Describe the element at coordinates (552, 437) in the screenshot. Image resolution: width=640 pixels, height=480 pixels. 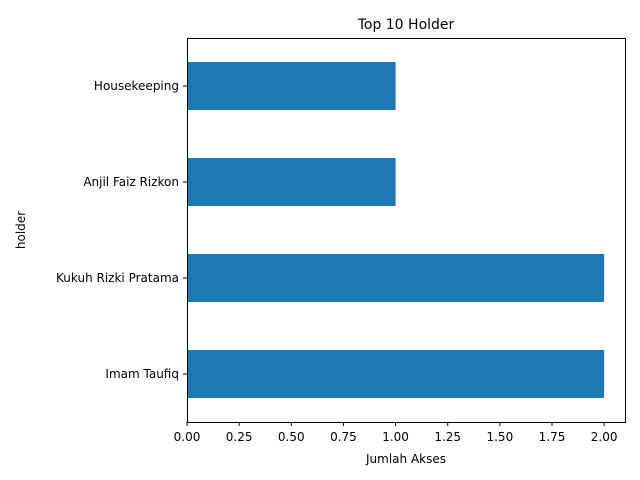
I see `x-tick-label: 1.75` at that location.